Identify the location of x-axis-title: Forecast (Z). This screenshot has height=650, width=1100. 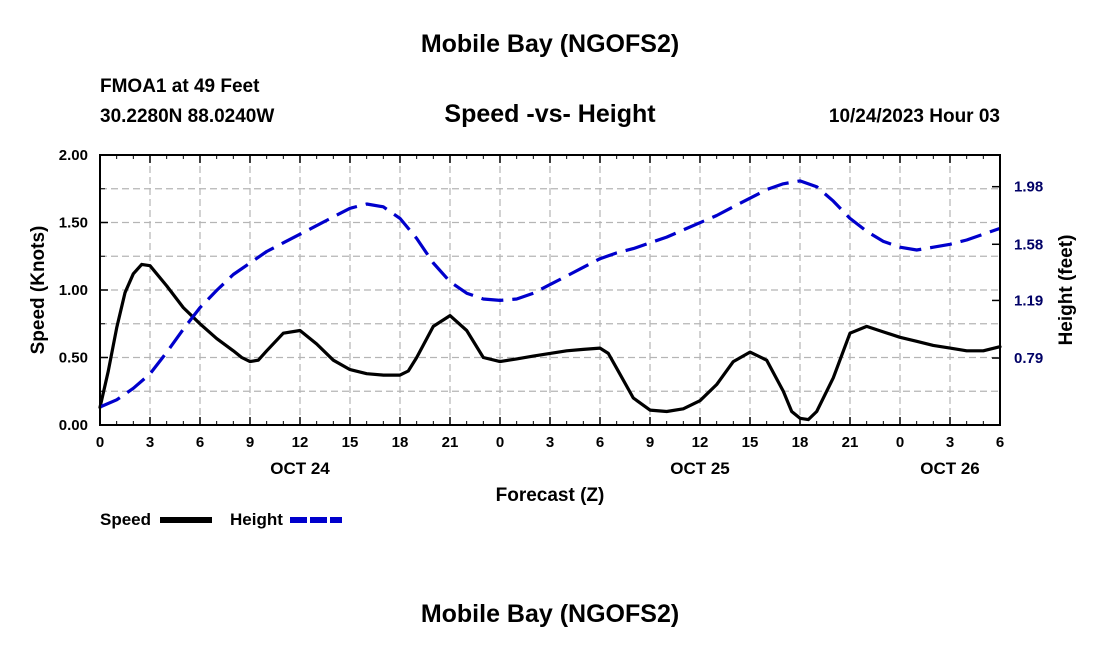
(550, 495).